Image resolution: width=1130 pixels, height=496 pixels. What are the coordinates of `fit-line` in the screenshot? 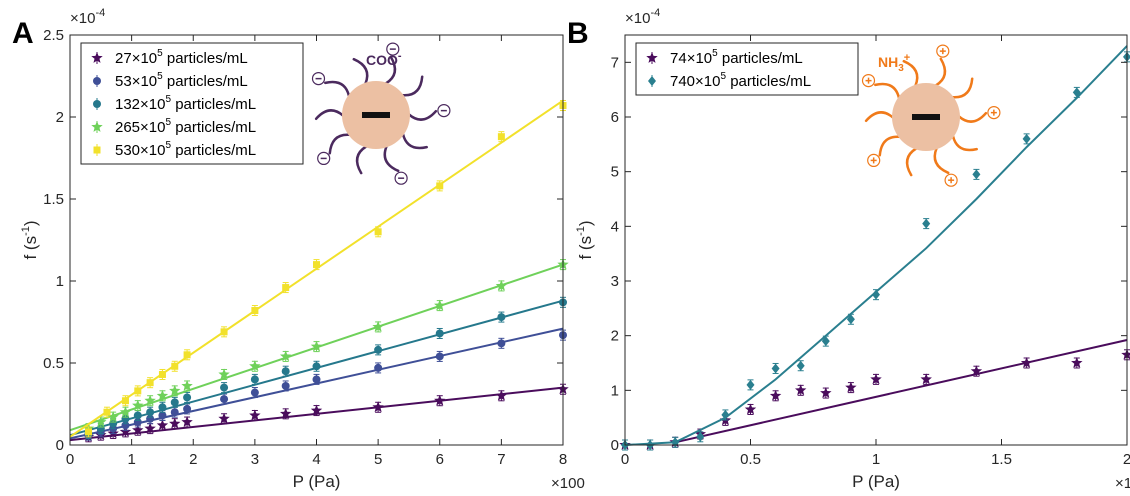 It's located at (901, 391).